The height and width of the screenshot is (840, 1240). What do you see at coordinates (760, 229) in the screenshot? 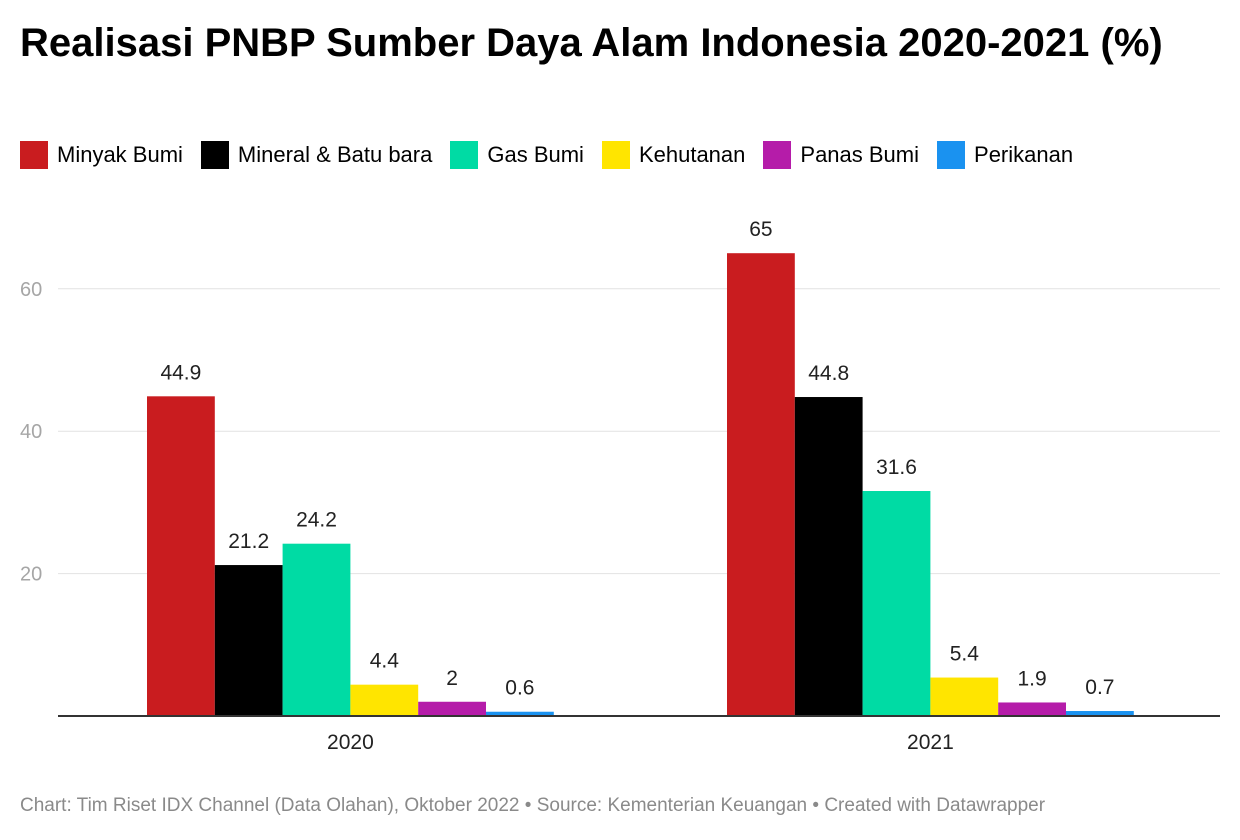
I see `data-label: 65` at bounding box center [760, 229].